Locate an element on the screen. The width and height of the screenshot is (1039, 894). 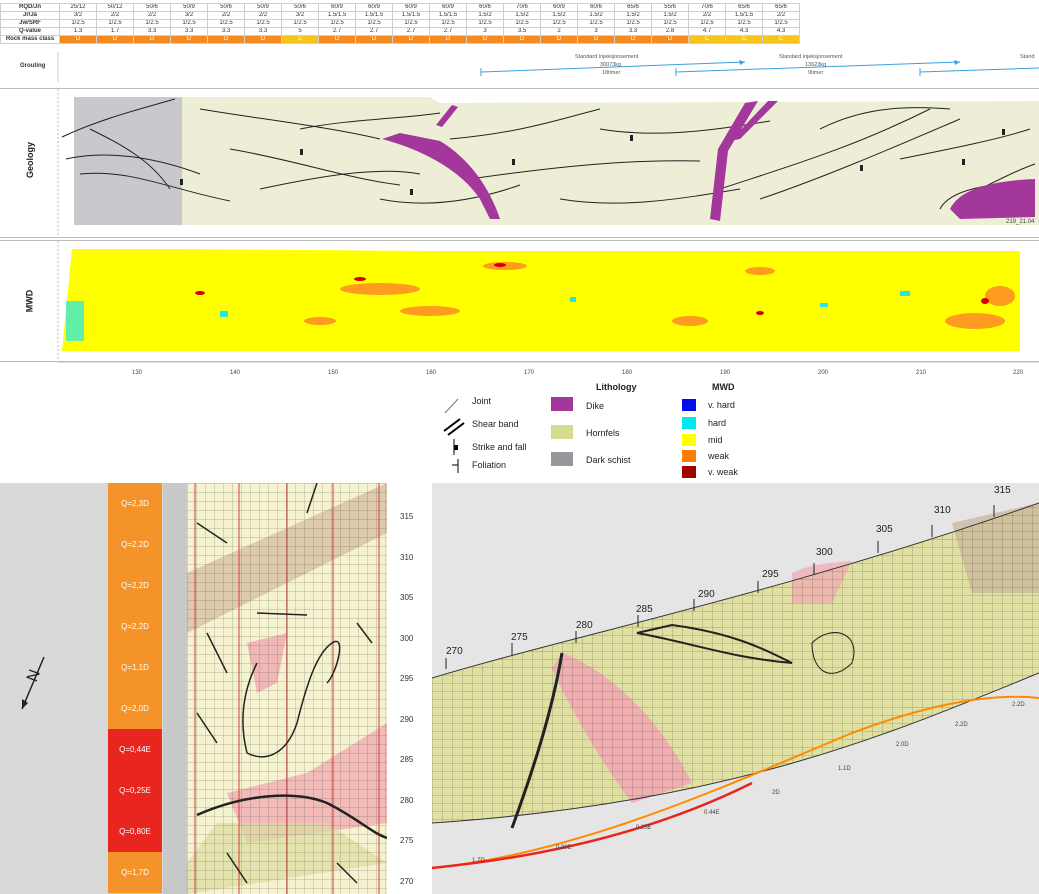
grouting-arrows is located at coordinates (548, 67).